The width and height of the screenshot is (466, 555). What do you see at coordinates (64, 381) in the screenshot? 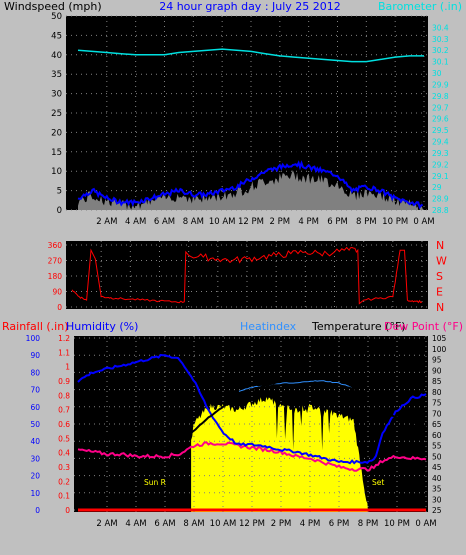
I see `rainfall-tick-label: 0.9` at bounding box center [64, 381].